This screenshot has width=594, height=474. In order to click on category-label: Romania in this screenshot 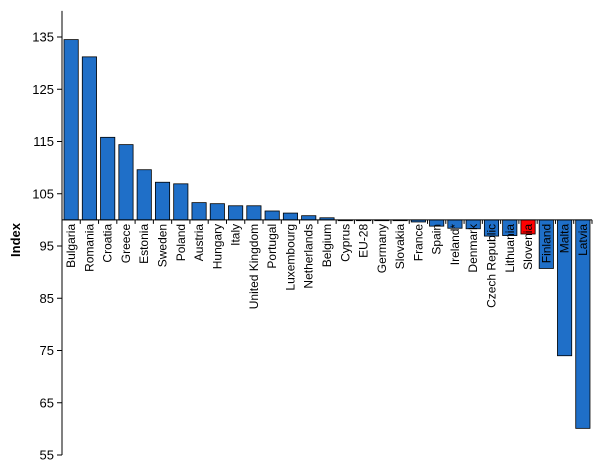, I will do `click(89, 248)`.